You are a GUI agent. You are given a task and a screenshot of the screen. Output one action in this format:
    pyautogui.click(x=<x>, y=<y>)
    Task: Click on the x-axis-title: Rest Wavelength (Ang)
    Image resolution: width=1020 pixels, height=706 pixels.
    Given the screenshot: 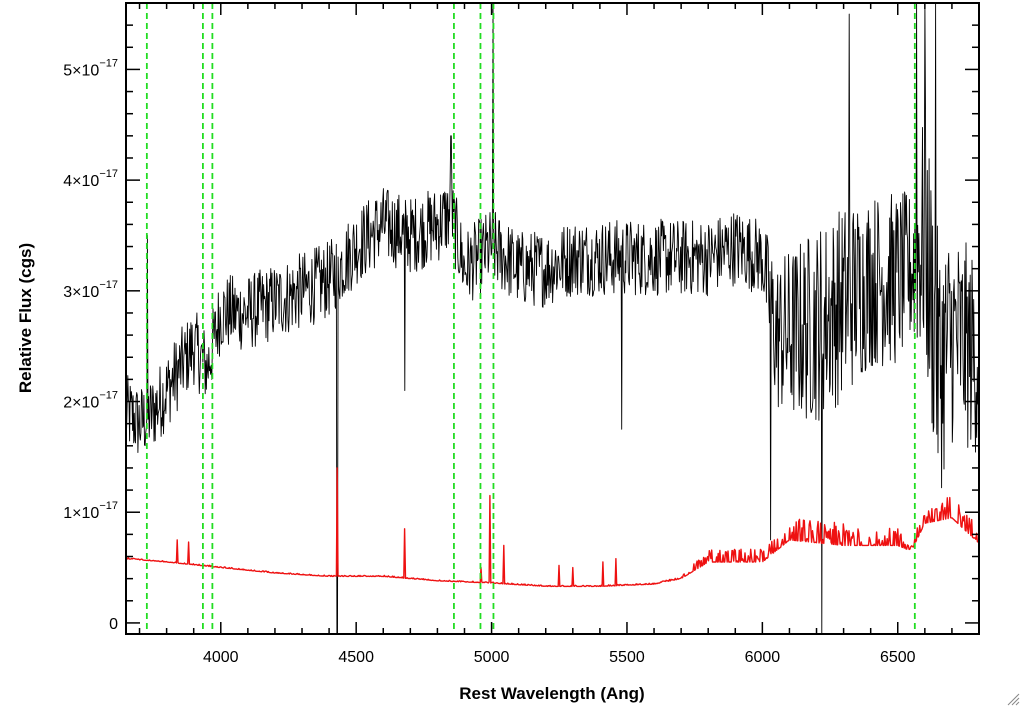 What is the action you would take?
    pyautogui.click(x=551, y=693)
    